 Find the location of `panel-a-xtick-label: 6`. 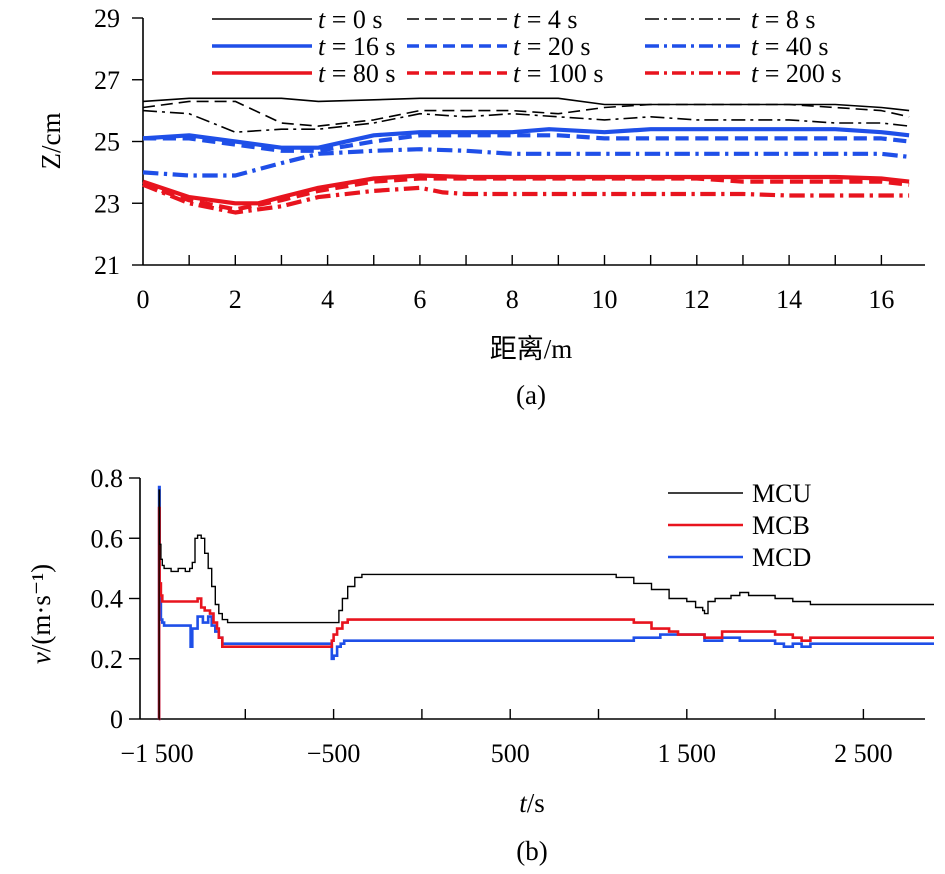

panel-a-xtick-label: 6 is located at coordinates (419, 299).